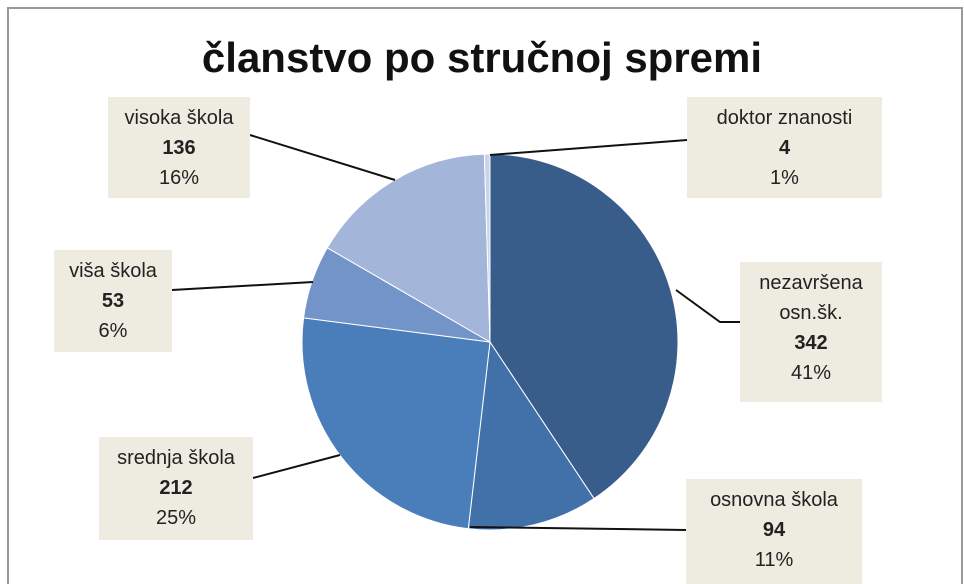 The width and height of the screenshot is (964, 584). I want to click on data-label: visoka škola 136 16%, so click(179, 147).